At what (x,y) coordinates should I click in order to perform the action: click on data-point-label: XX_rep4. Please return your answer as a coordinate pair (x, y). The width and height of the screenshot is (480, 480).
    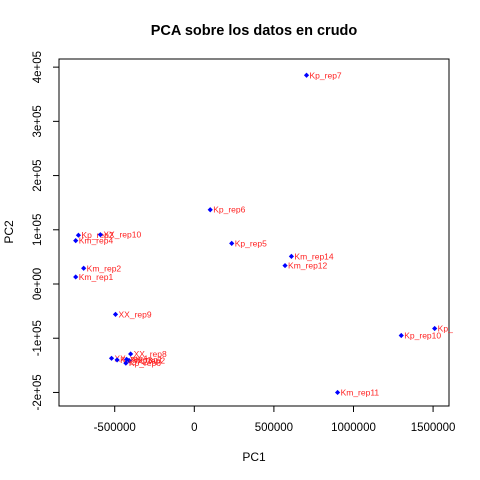
    Looking at the image, I should click on (131, 358).